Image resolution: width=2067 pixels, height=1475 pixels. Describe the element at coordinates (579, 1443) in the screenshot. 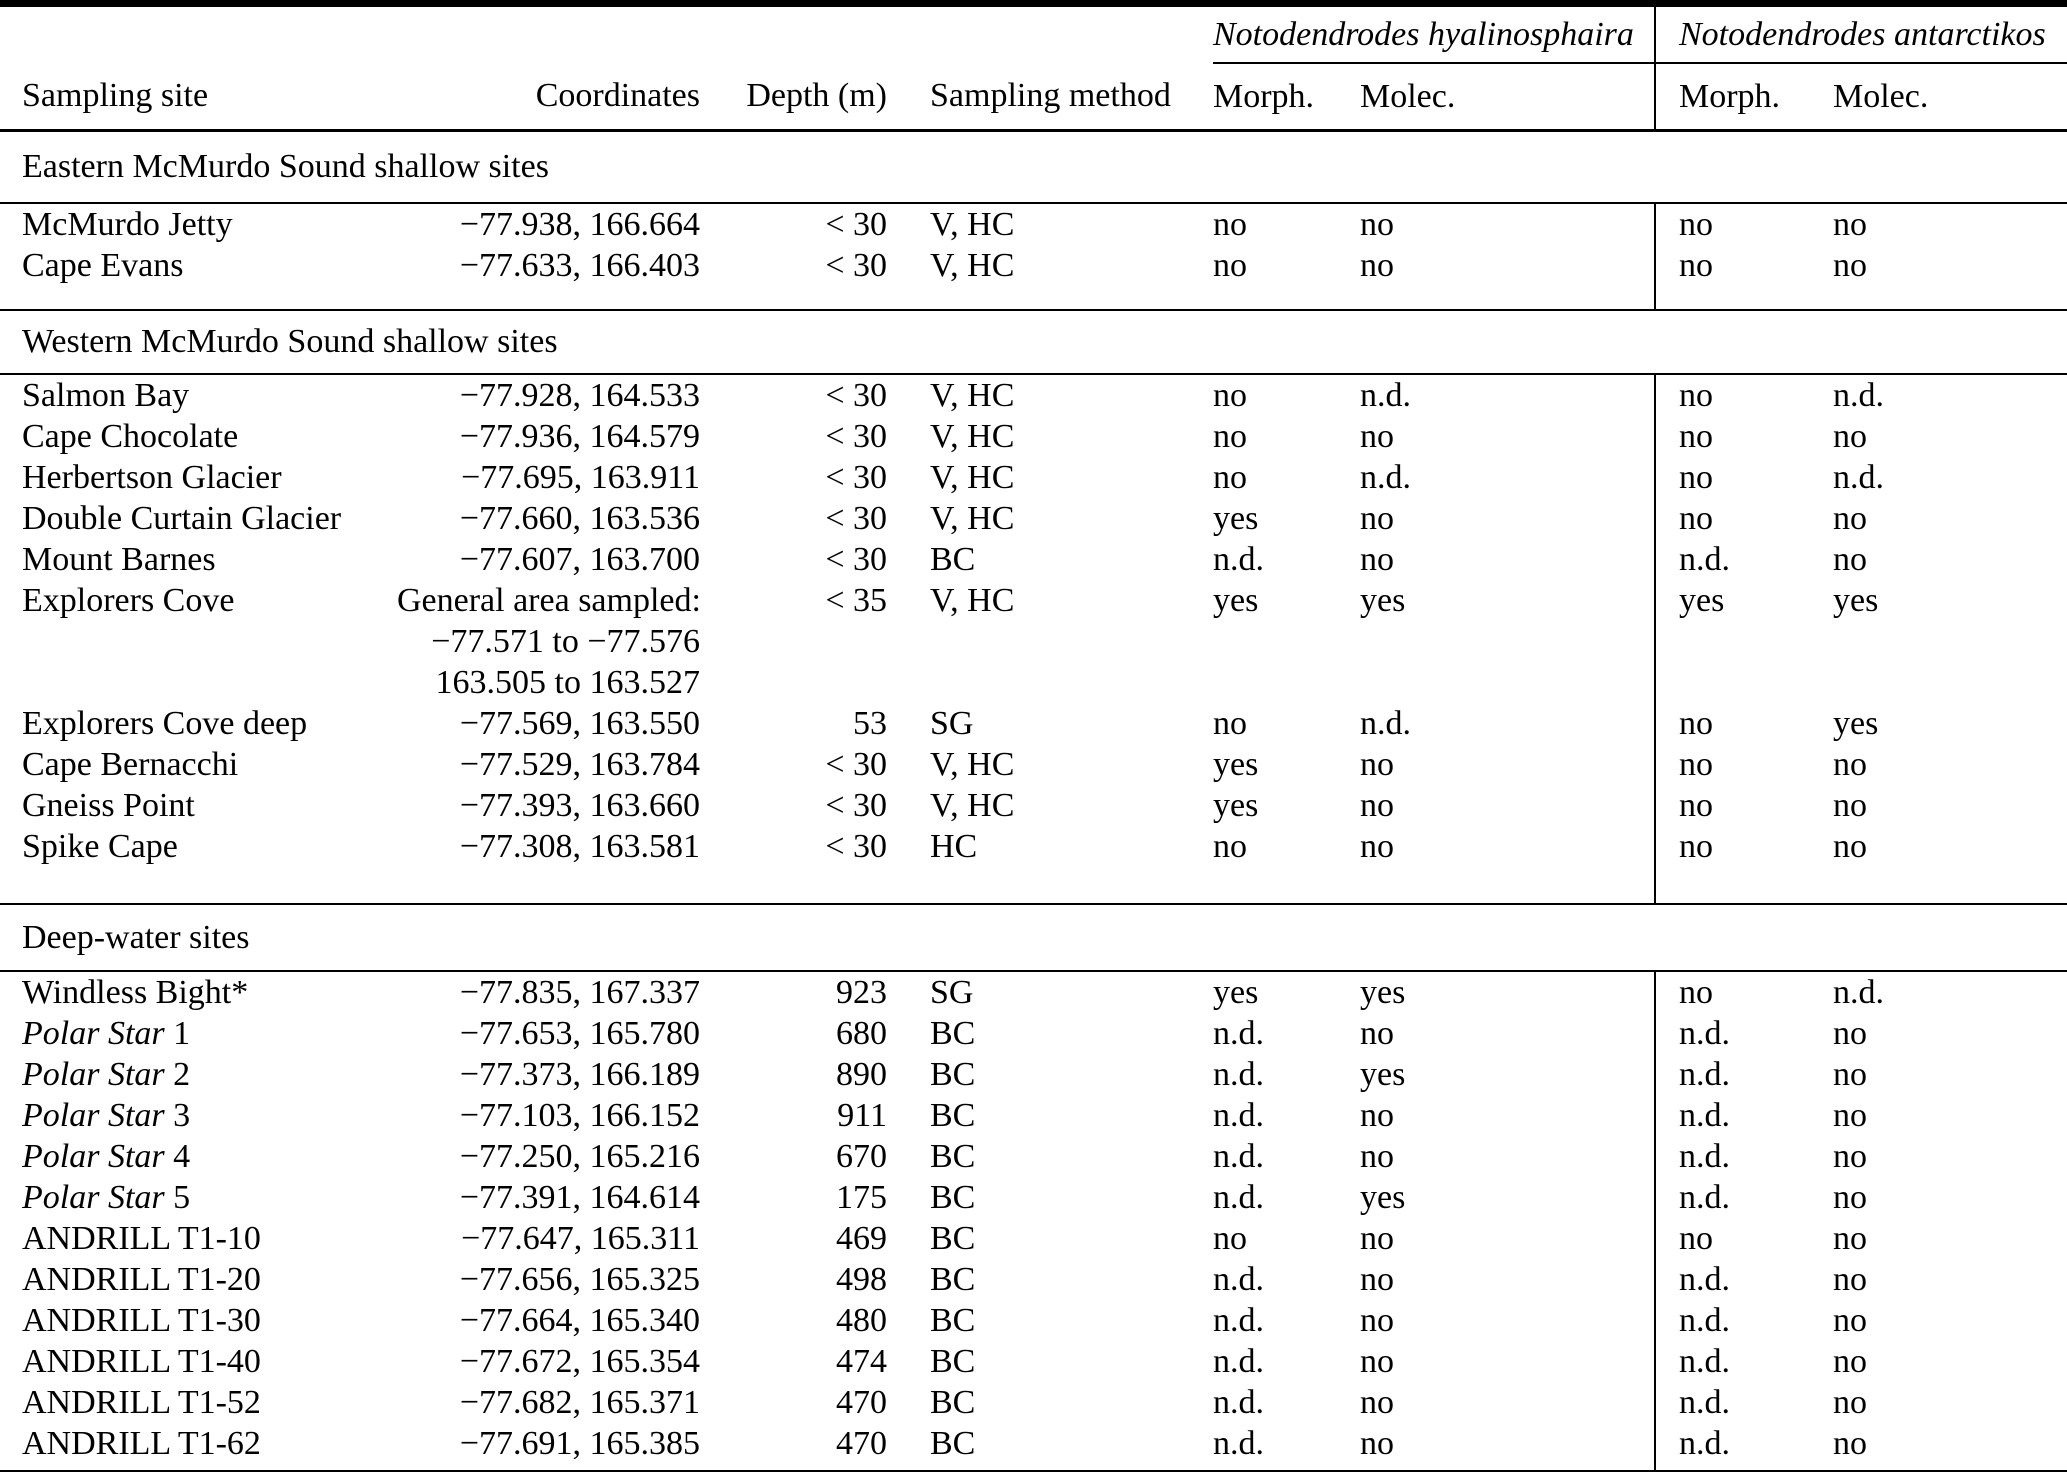

I see `coordinates-line: −77.691, 165.385` at that location.